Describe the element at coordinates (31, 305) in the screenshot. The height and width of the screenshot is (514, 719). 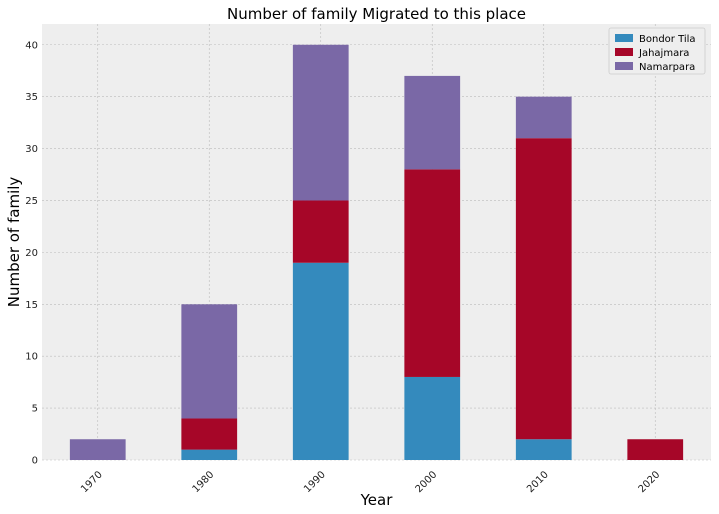
I see `y-tick-label: 15` at that location.